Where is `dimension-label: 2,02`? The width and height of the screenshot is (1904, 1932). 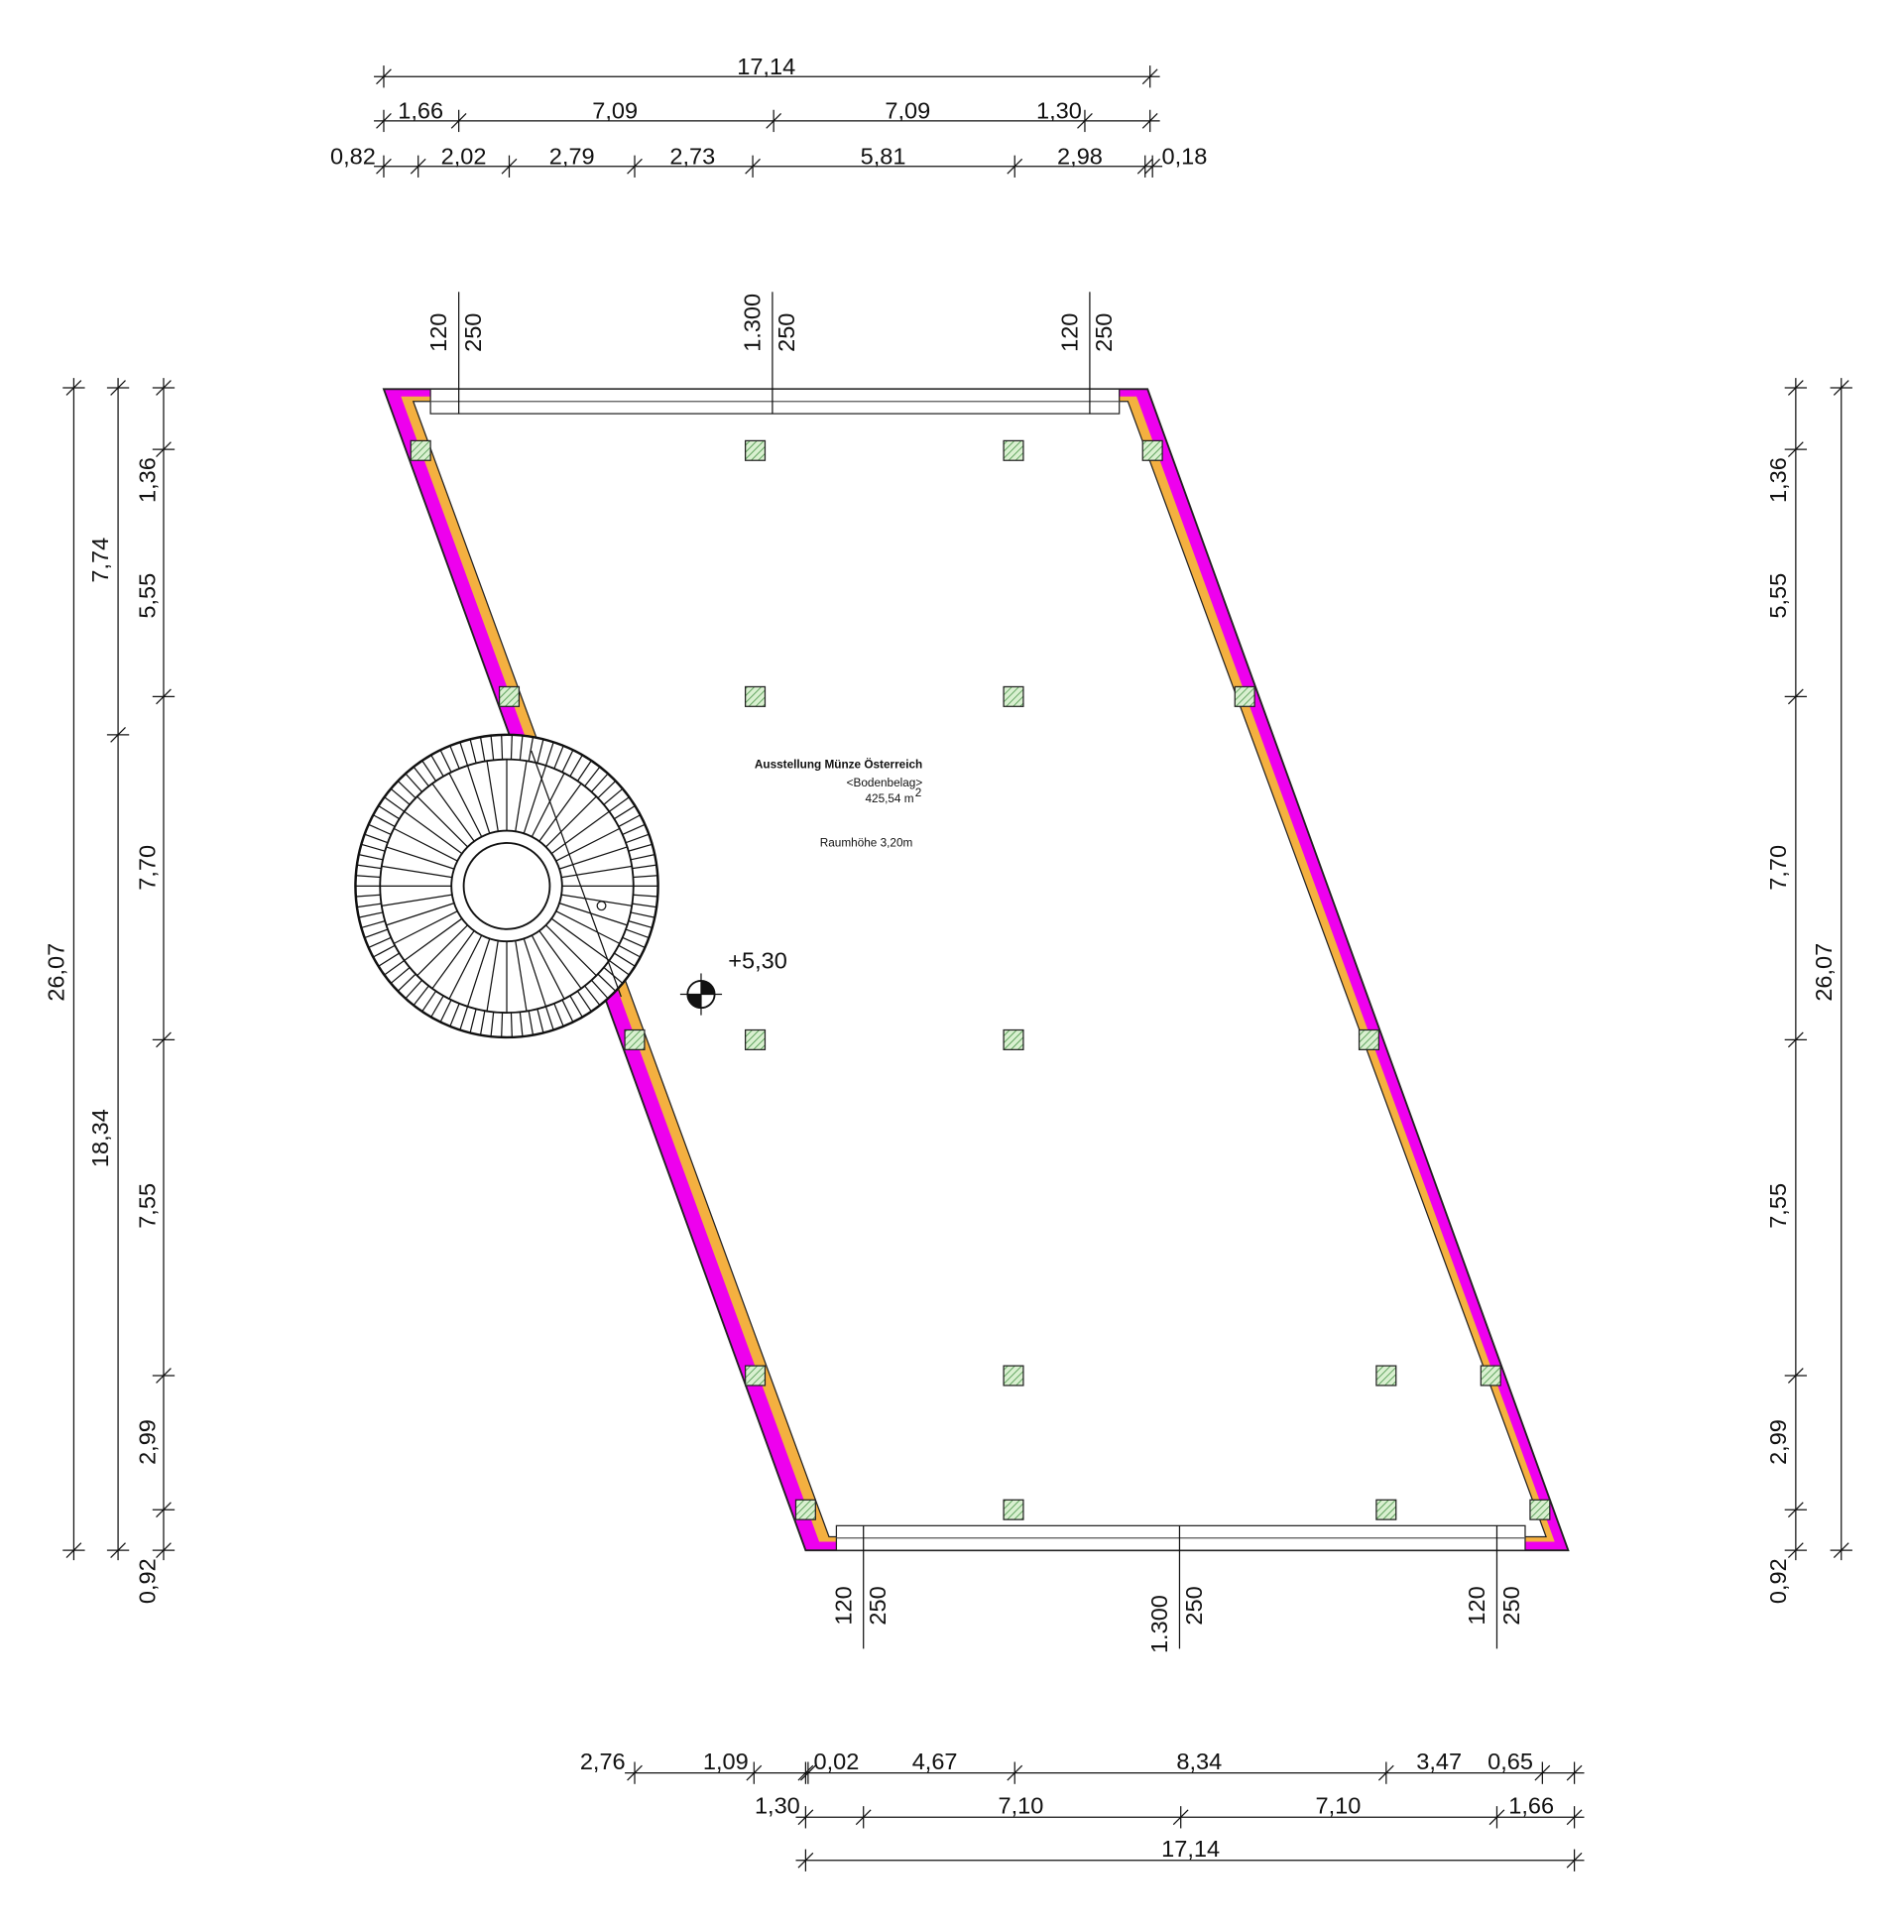 dimension-label: 2,02 is located at coordinates (464, 156).